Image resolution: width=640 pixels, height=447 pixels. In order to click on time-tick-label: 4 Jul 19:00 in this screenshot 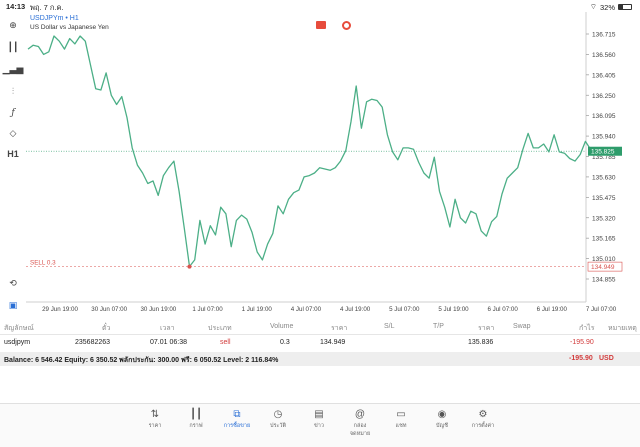, I will do `click(355, 309)`.